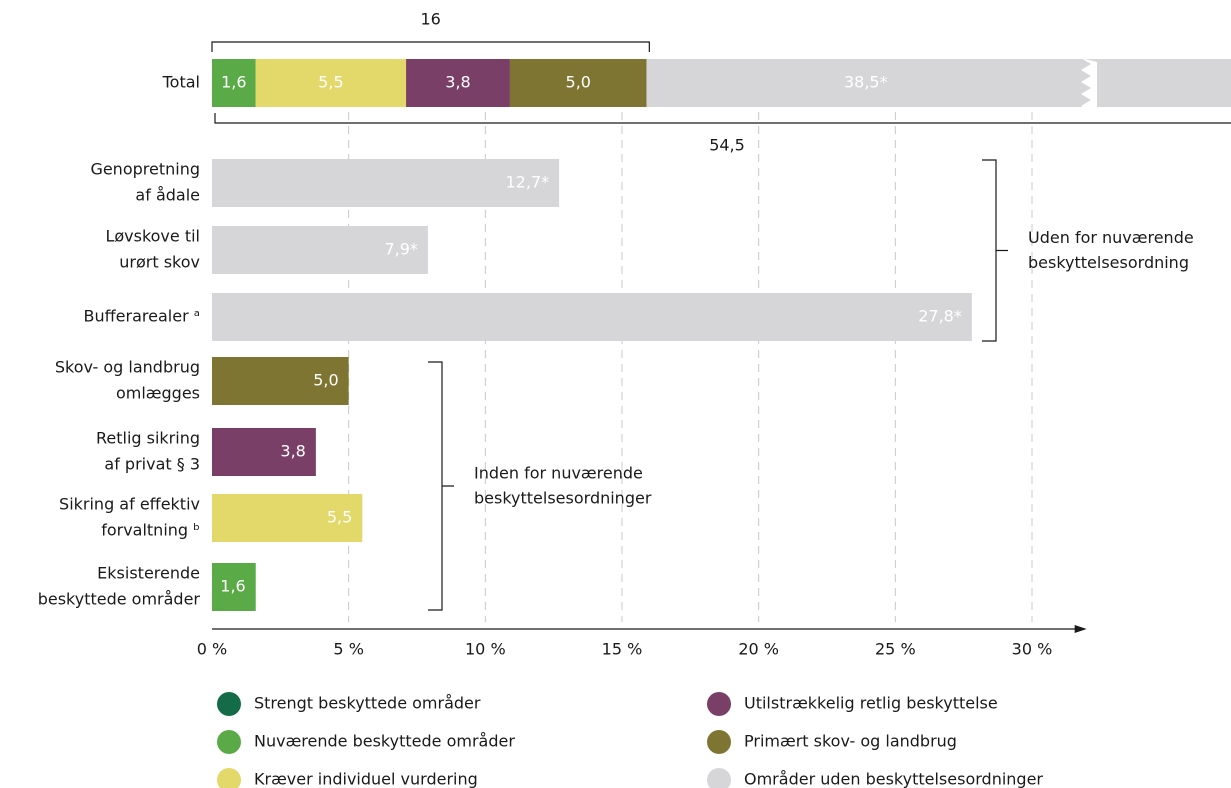 The image size is (1231, 788). I want to click on legend-label: Strengt beskyttede områder, so click(367, 703).